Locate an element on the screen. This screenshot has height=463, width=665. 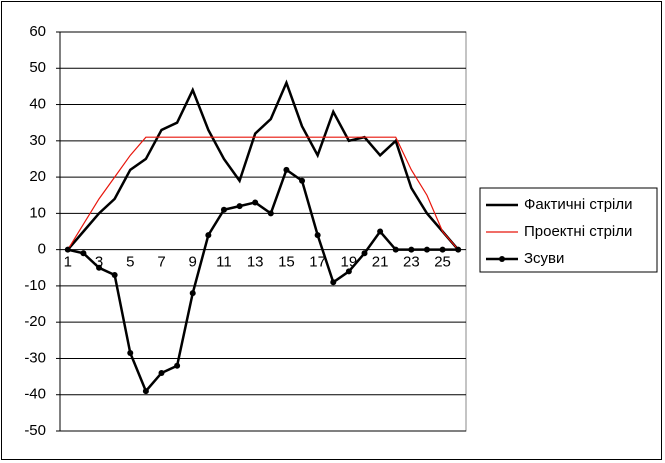
y-tick-label: -20 is located at coordinates (35, 321).